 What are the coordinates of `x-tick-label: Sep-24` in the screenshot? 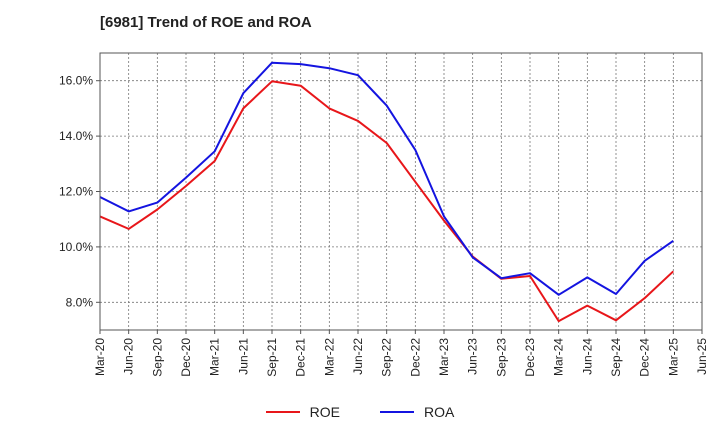 It's located at (616, 357).